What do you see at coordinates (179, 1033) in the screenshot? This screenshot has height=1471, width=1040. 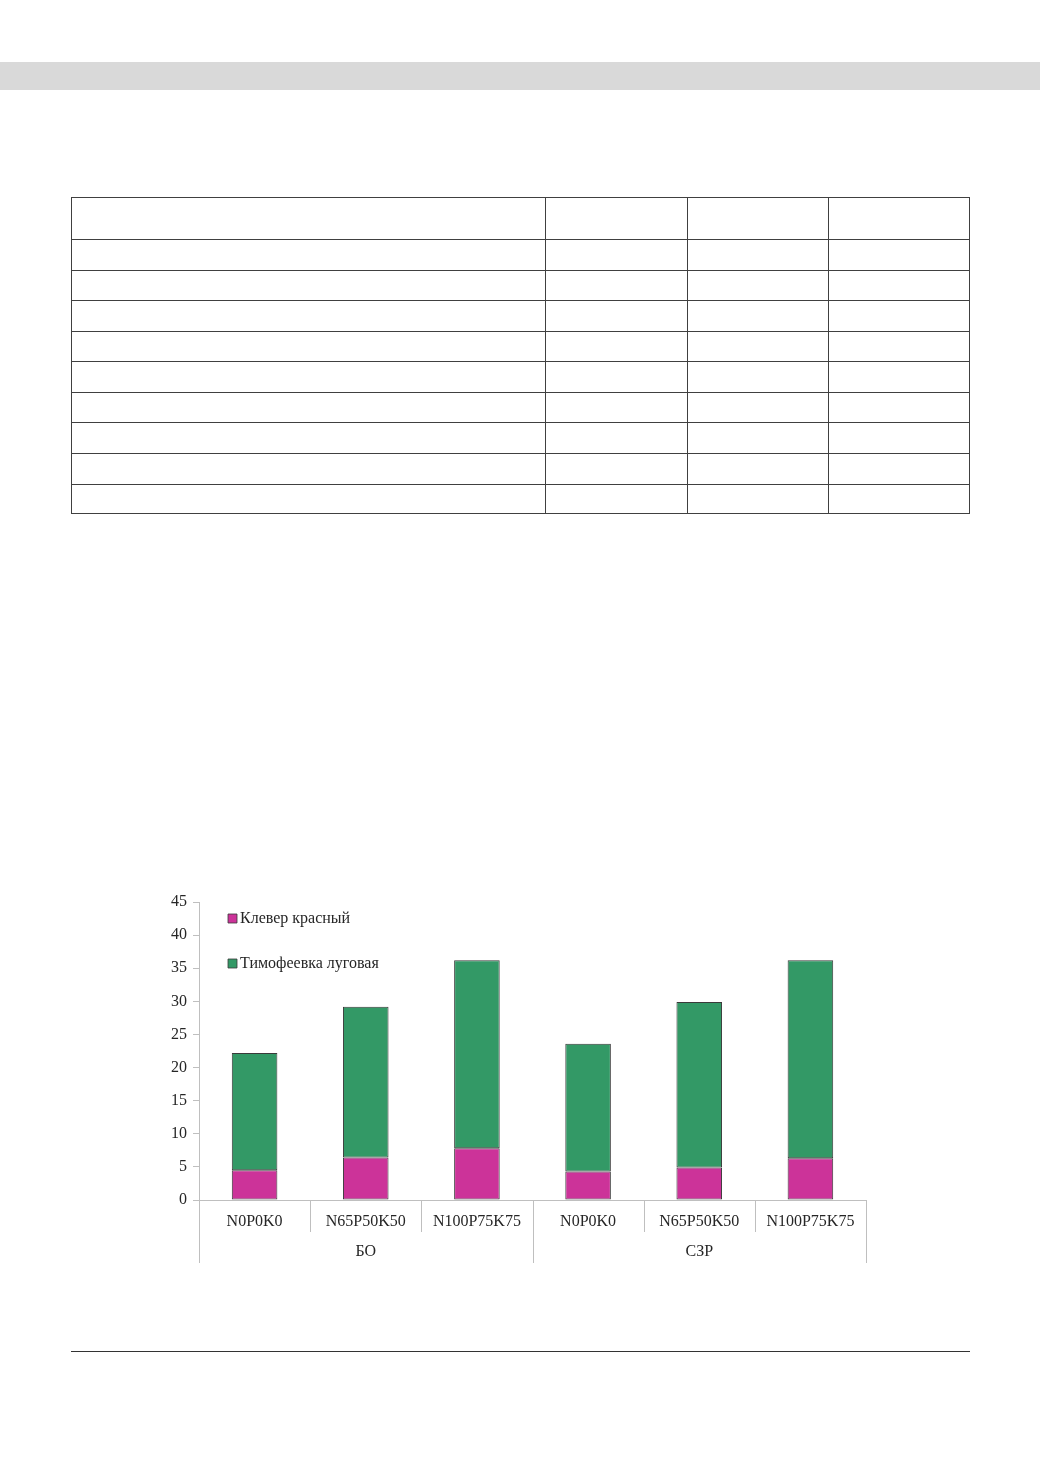 I see `y-tick-label: 25` at bounding box center [179, 1033].